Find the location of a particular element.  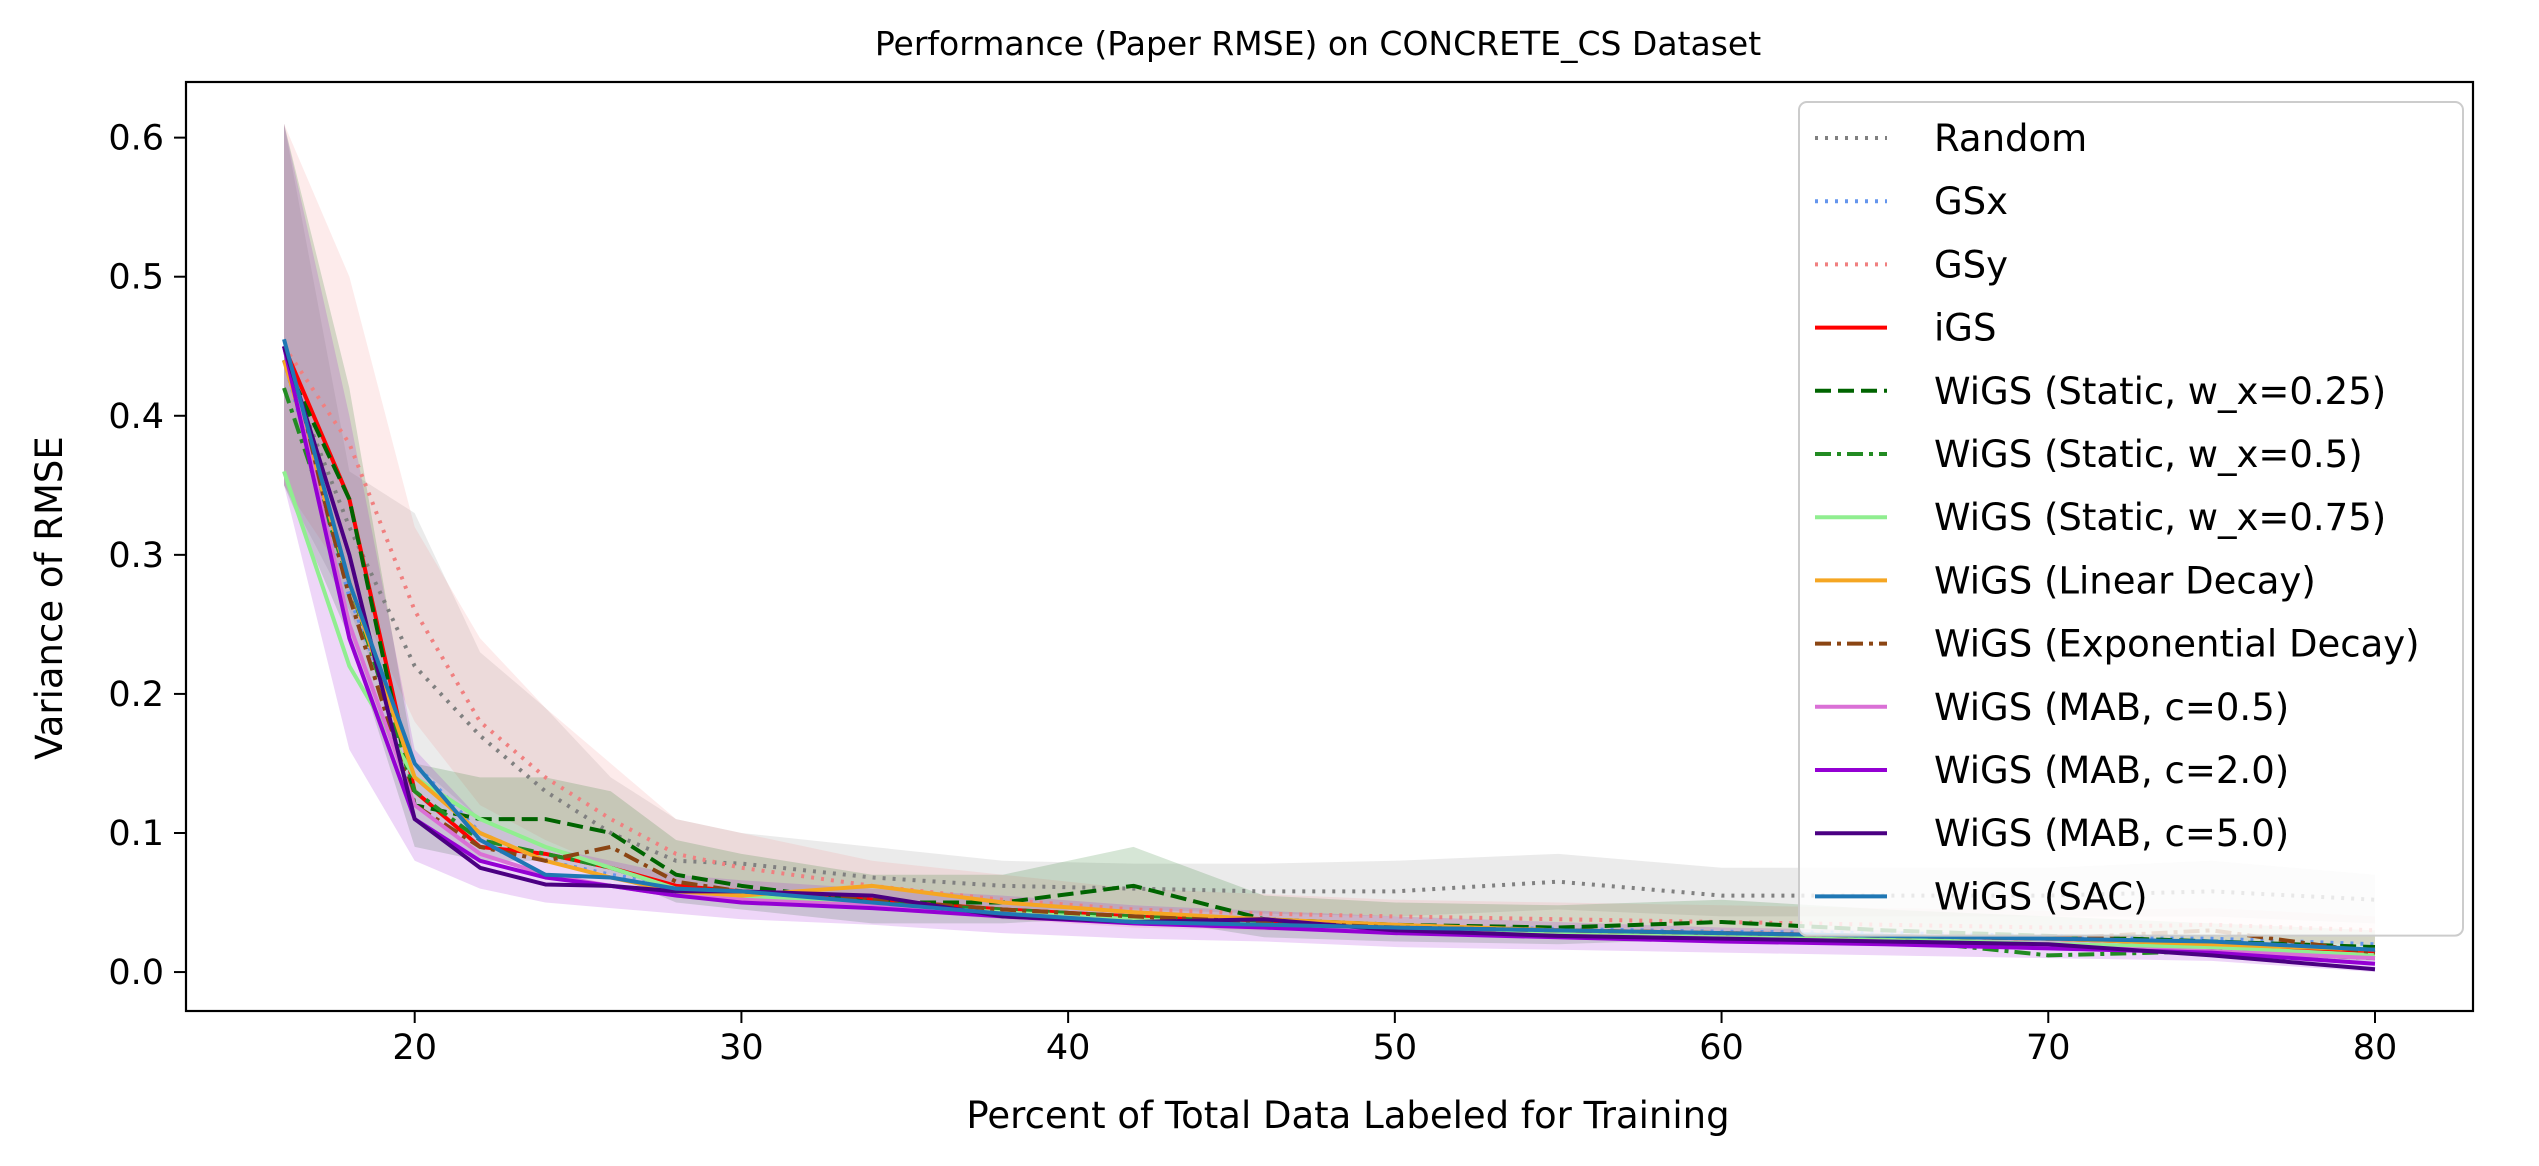

legend-label: iGS is located at coordinates (1965, 328).